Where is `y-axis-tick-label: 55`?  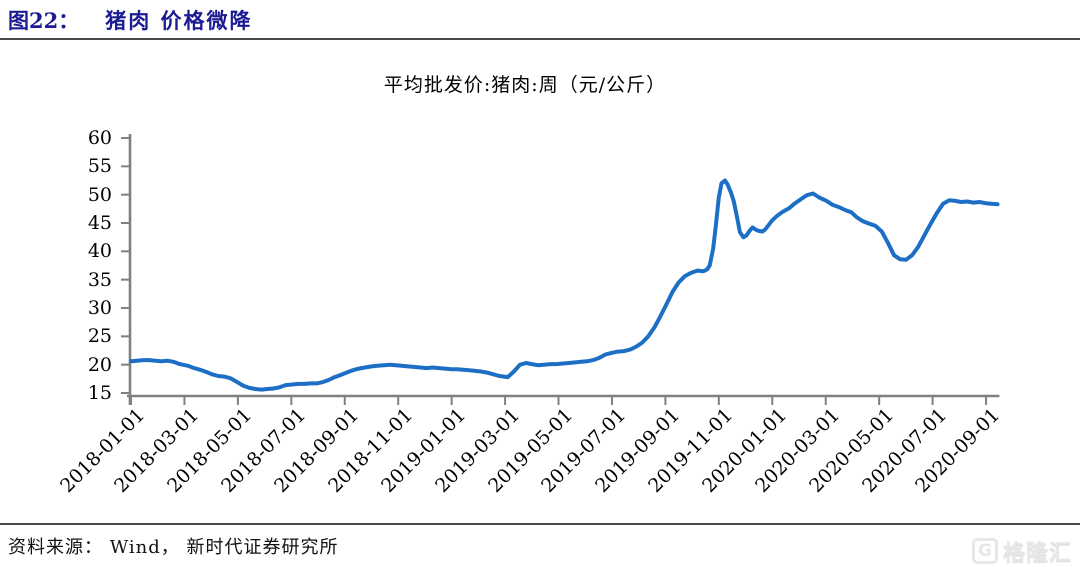
y-axis-tick-label: 55 is located at coordinates (99, 166).